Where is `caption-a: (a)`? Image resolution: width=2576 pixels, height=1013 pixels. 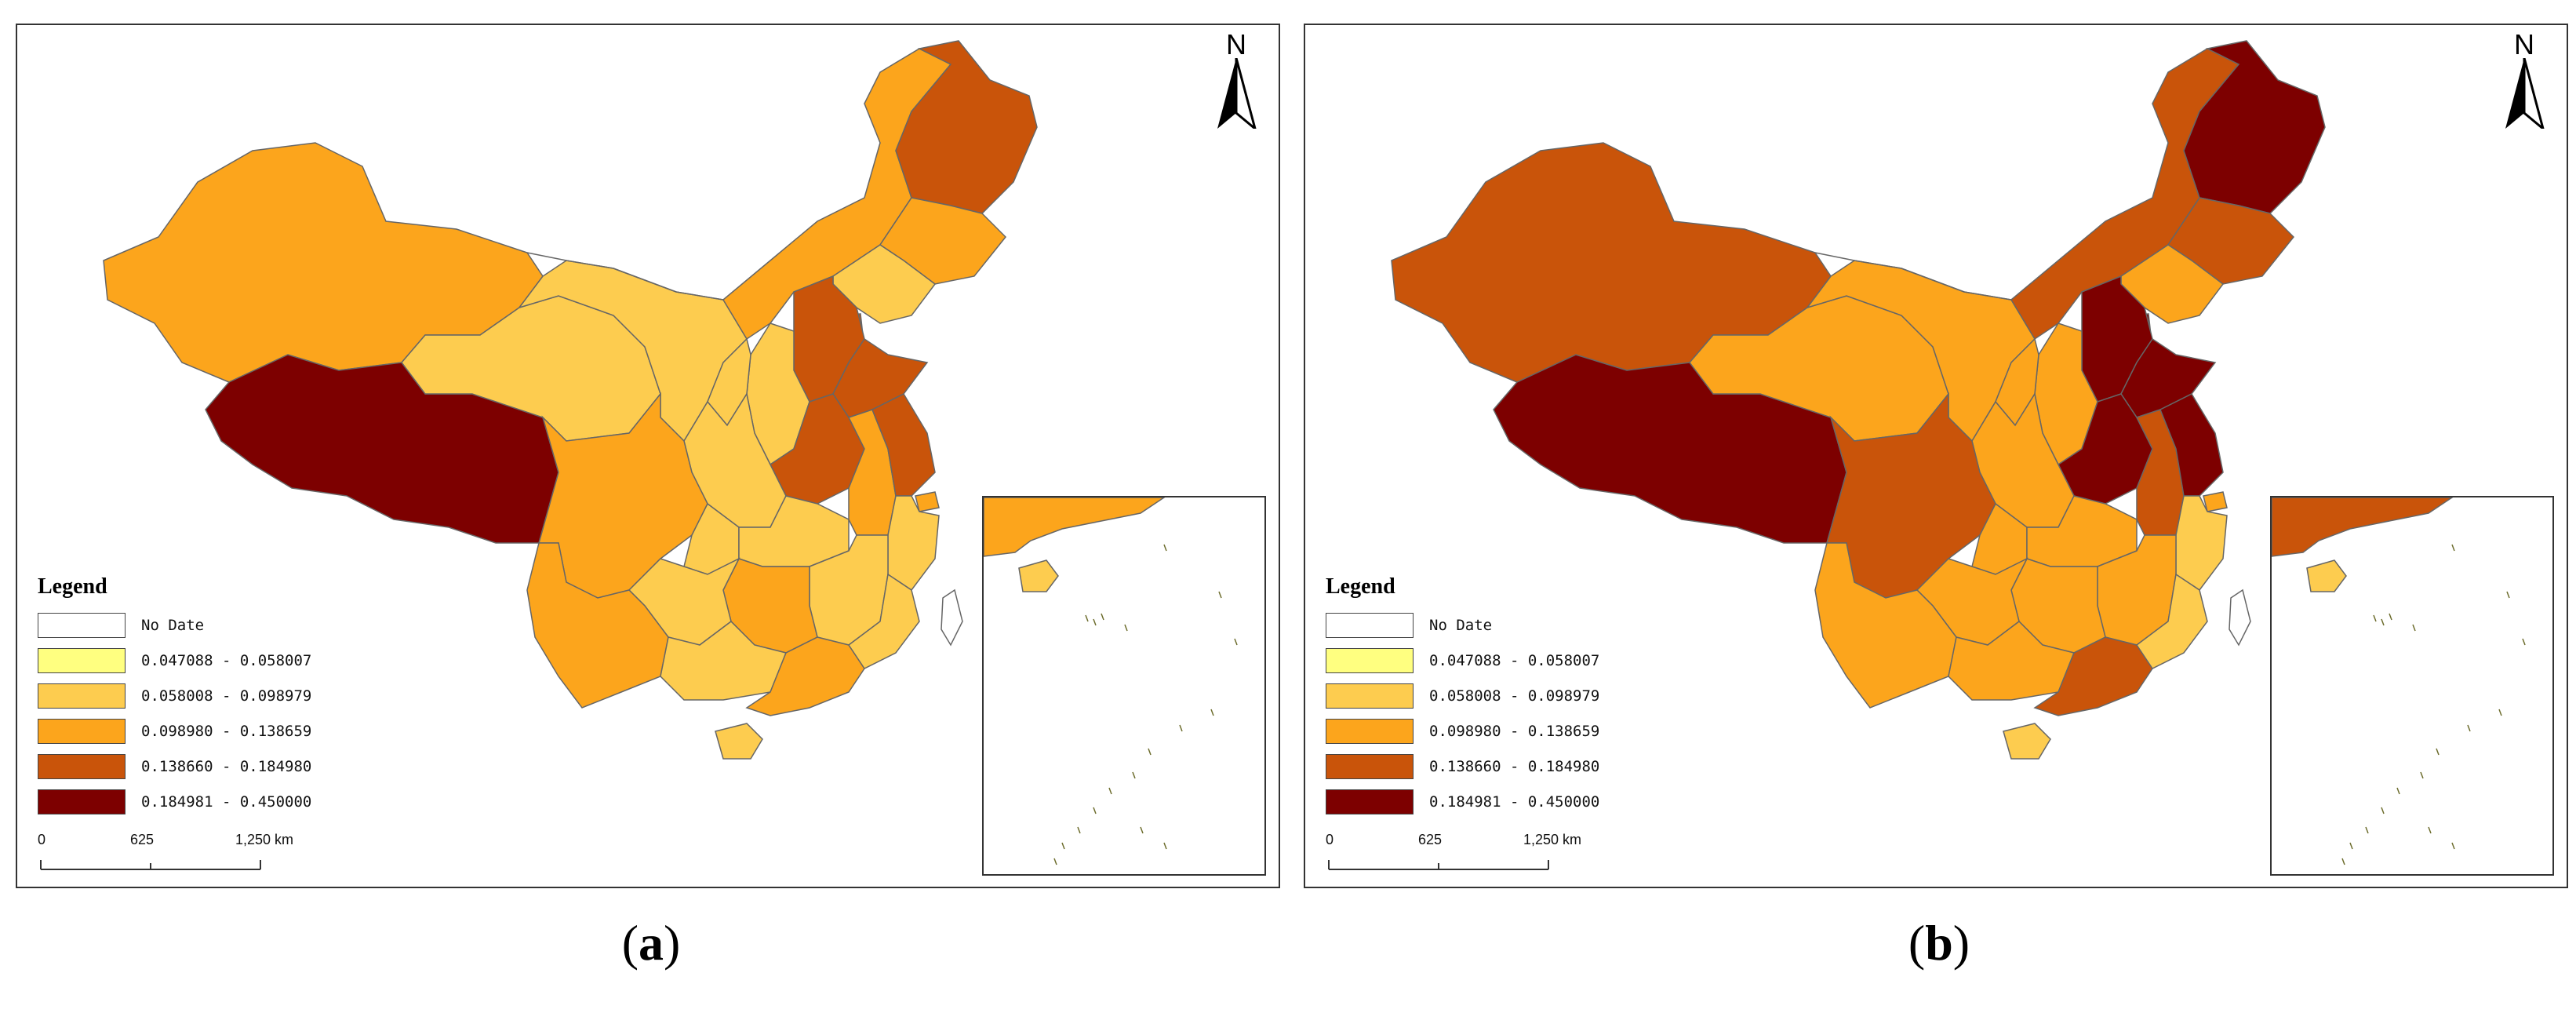 caption-a: (a) is located at coordinates (651, 943).